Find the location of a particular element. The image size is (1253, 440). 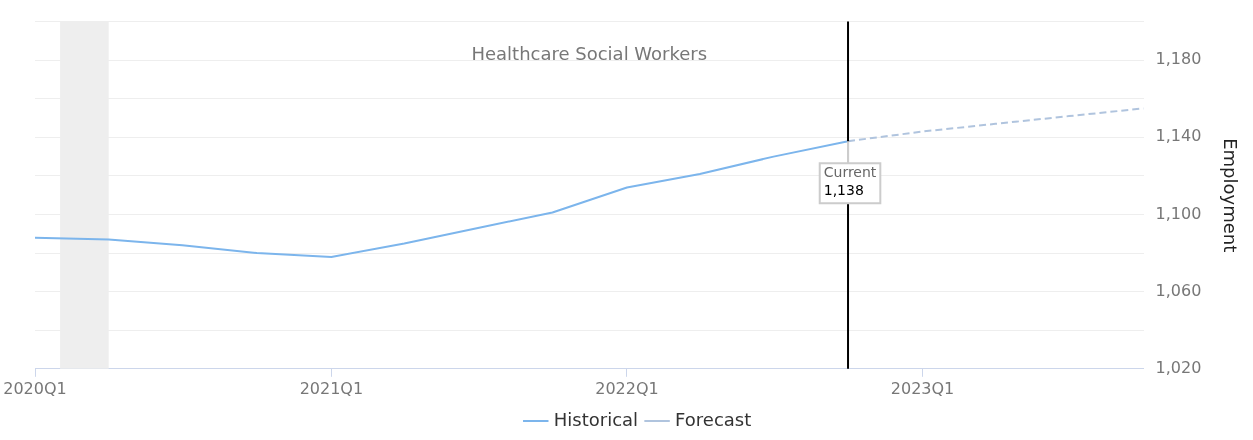

annotation: Current is located at coordinates (850, 171).